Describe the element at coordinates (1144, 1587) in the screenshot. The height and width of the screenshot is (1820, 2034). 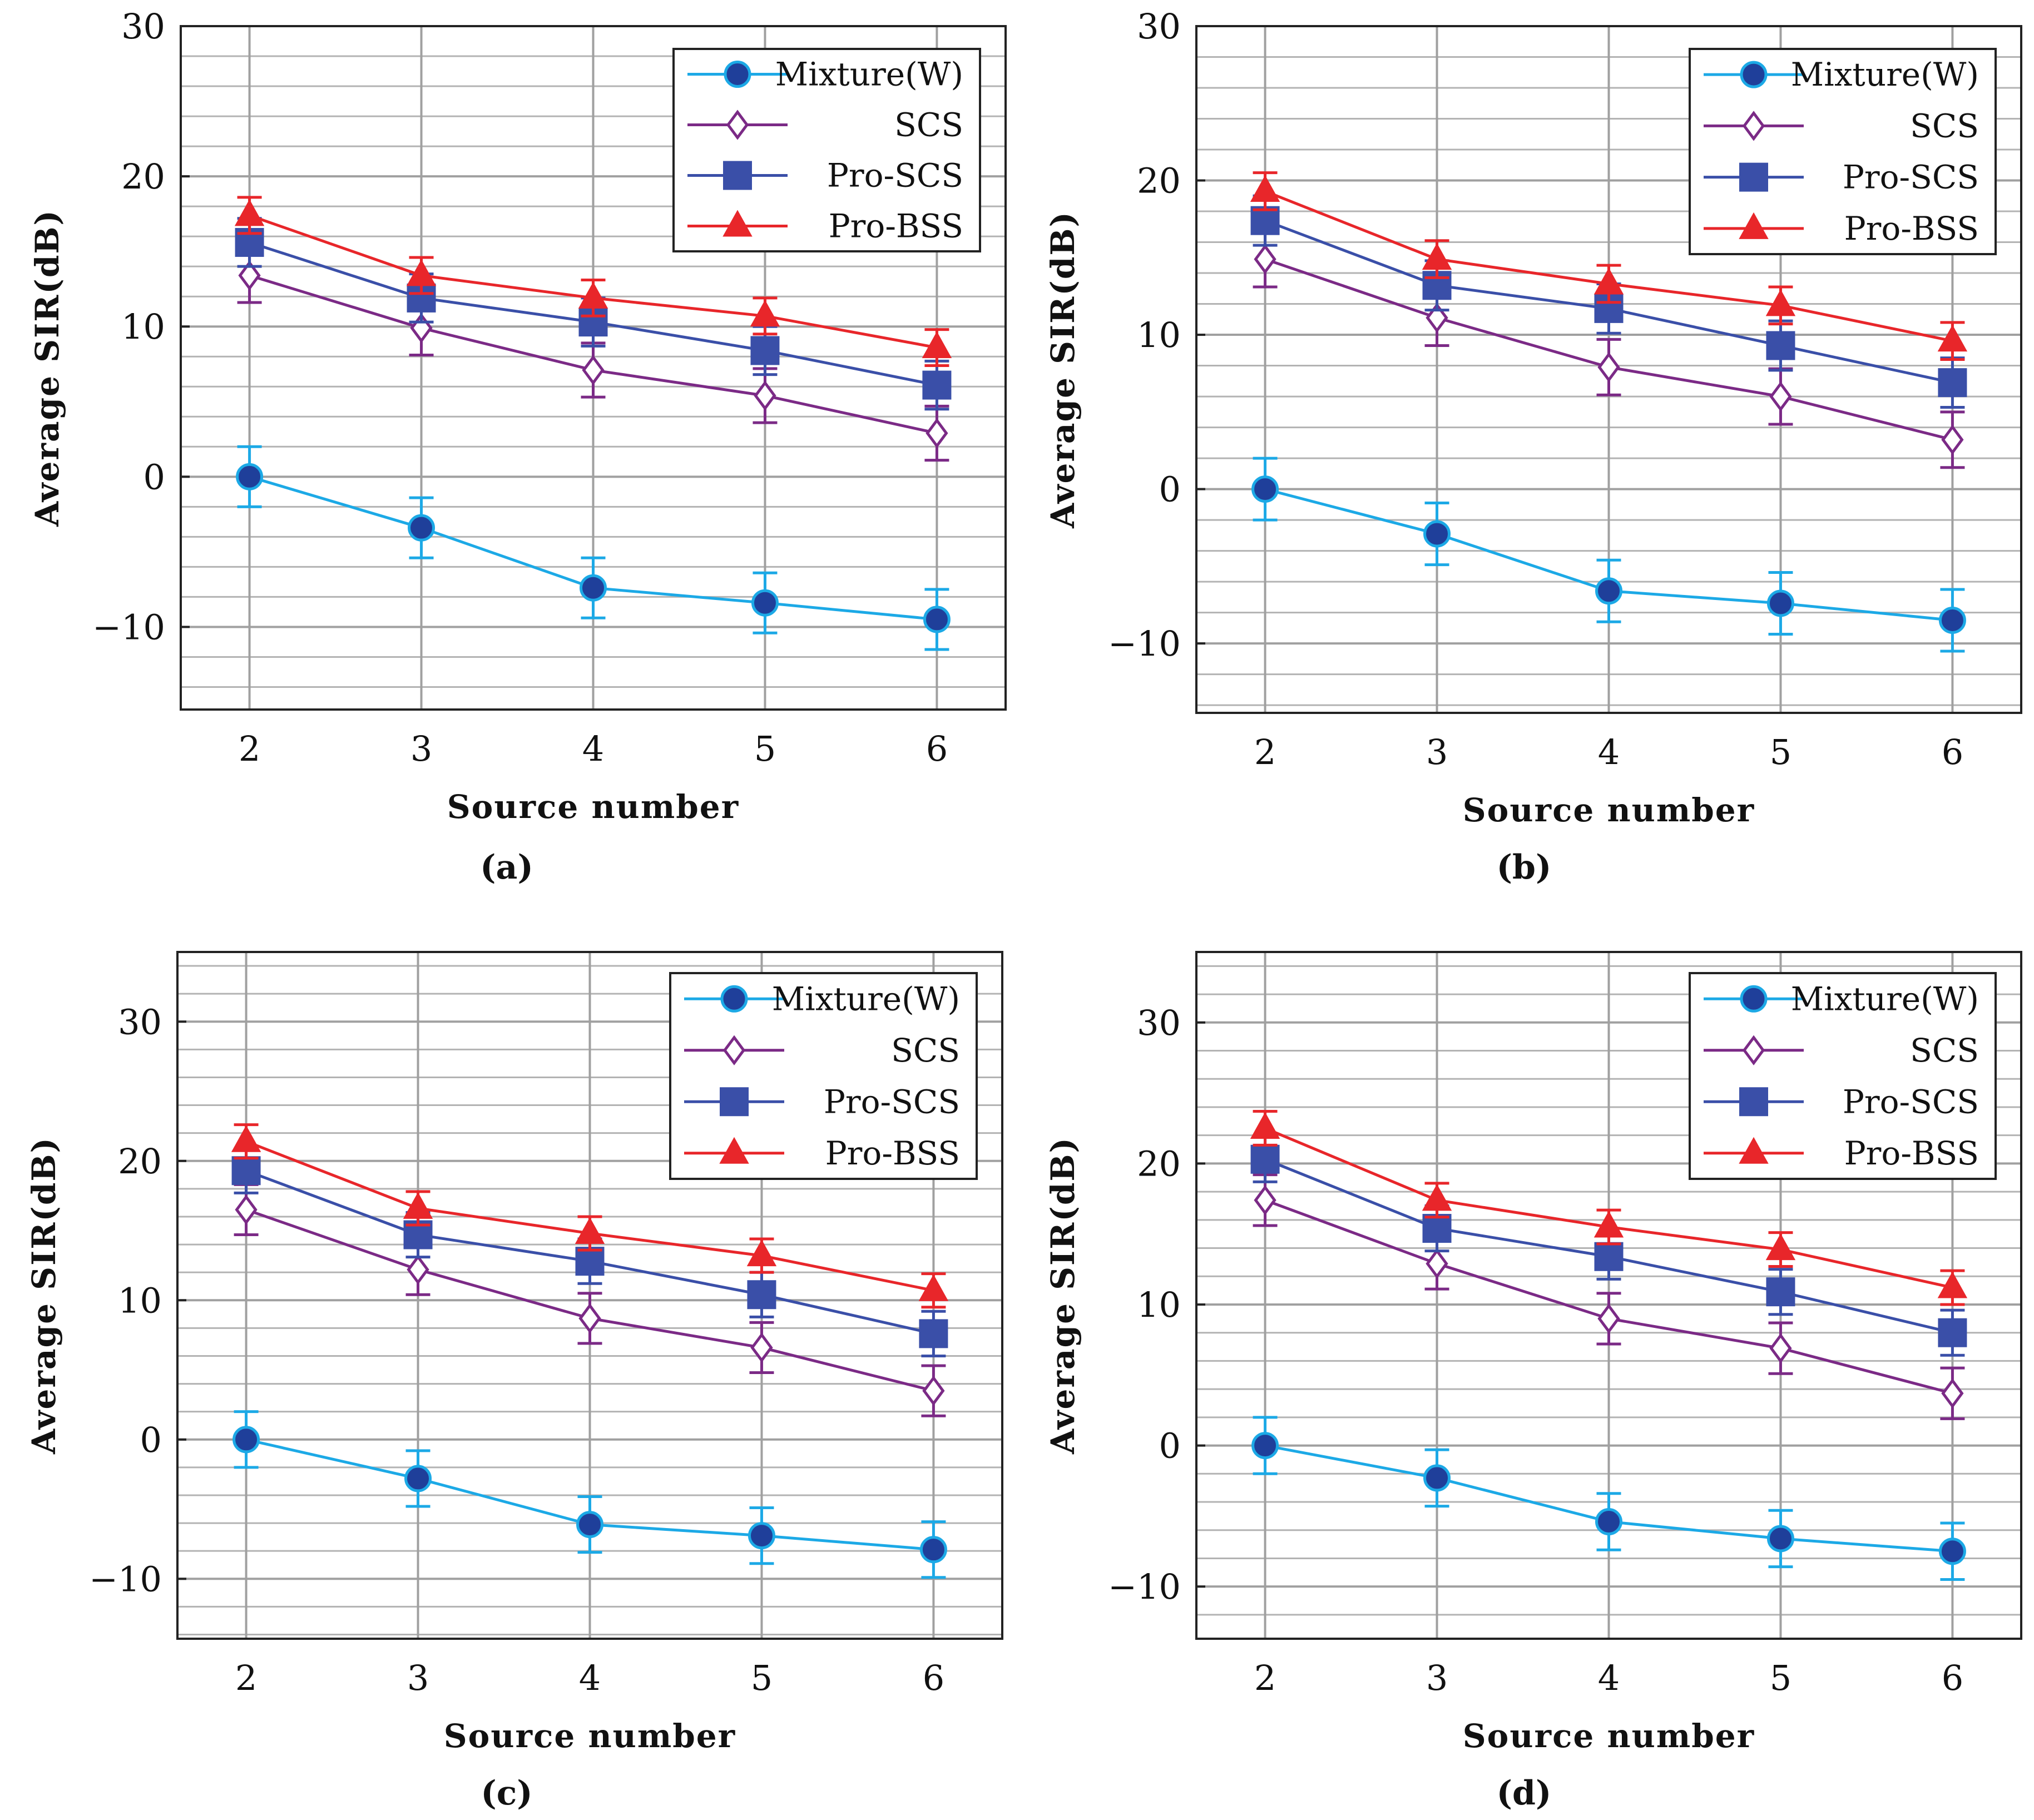
I see `y-tick-label: −10` at that location.